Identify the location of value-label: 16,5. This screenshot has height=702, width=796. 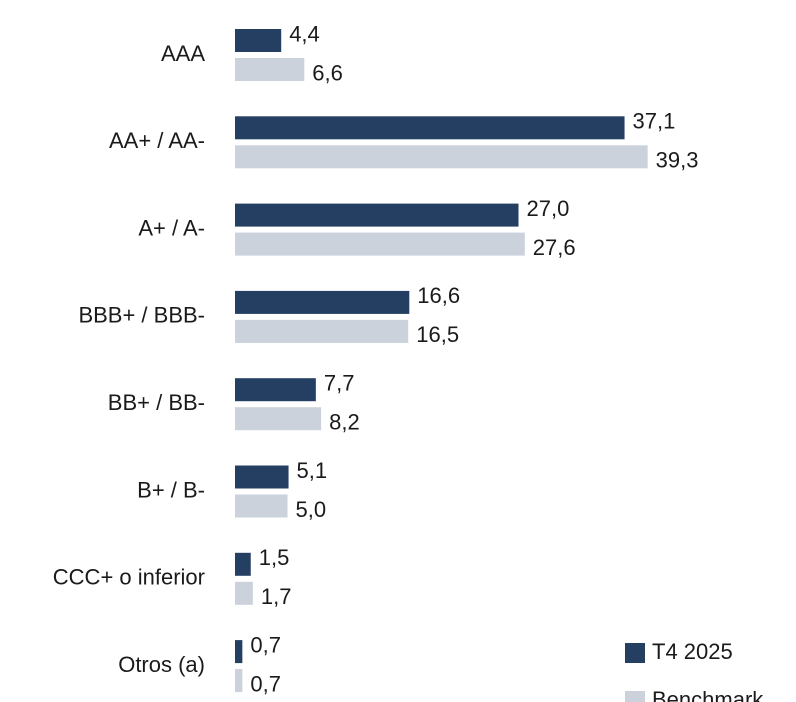
(437, 334).